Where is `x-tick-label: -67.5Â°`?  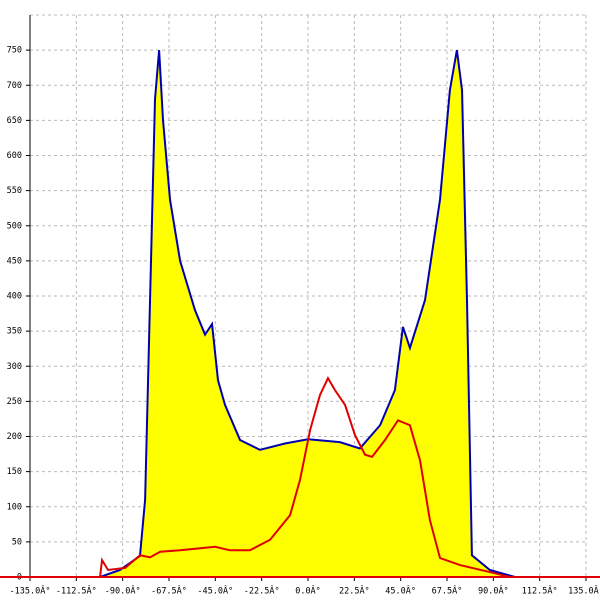
x-tick-label: -67.5Â° is located at coordinates (169, 591).